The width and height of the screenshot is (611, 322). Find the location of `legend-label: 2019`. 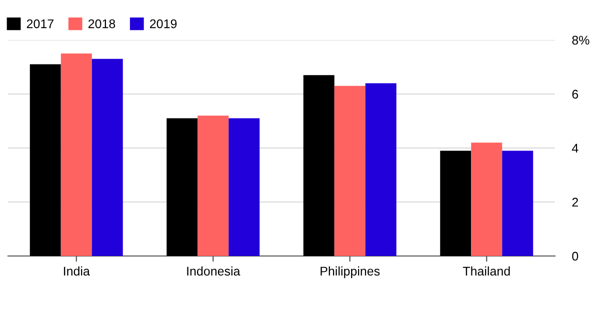

legend-label: 2019 is located at coordinates (163, 23).